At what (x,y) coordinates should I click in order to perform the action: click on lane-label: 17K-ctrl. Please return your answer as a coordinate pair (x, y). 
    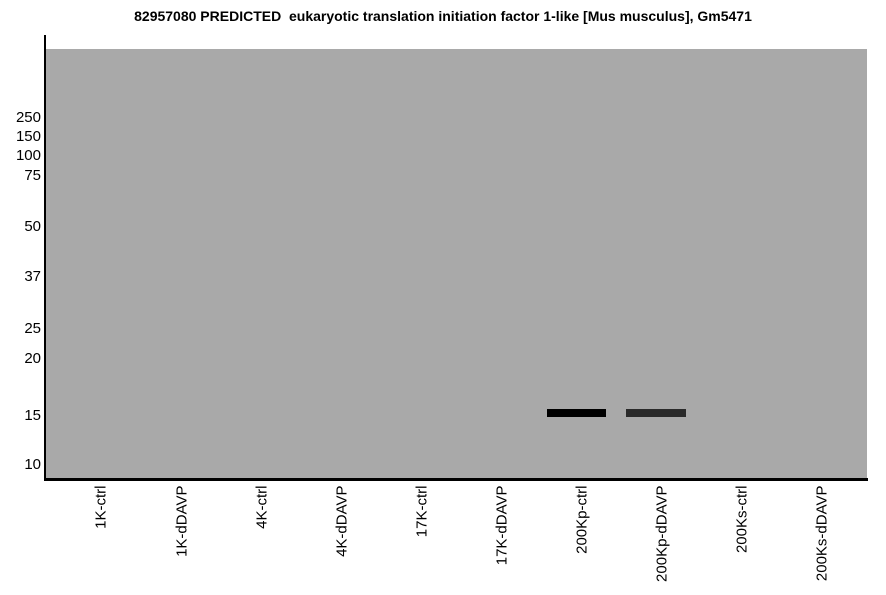
    Looking at the image, I should click on (422, 511).